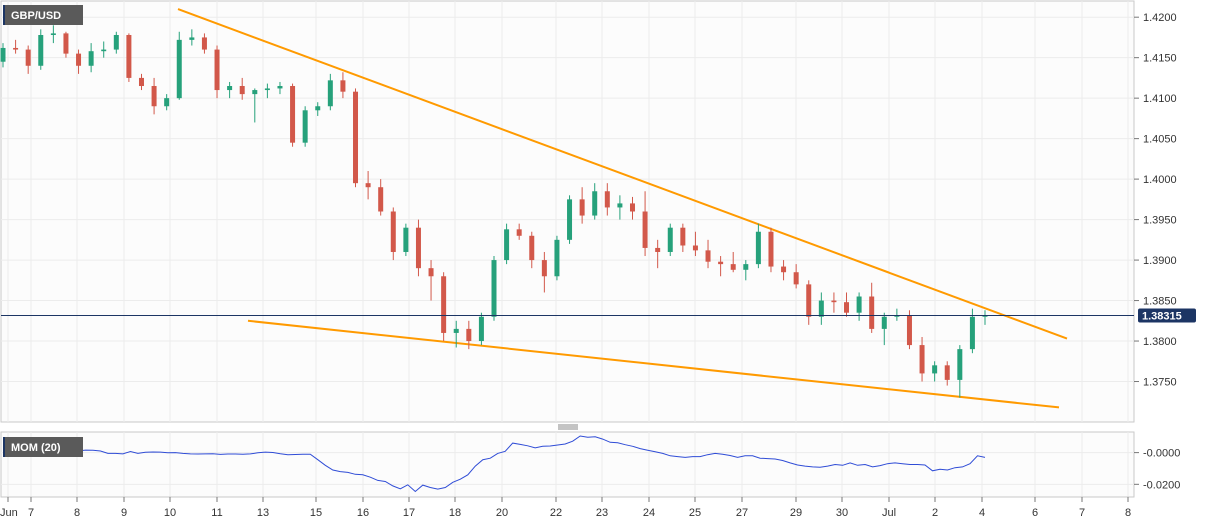 This screenshot has width=1207, height=526. Describe the element at coordinates (1035, 513) in the screenshot. I see `time-tick-label: 6` at that location.